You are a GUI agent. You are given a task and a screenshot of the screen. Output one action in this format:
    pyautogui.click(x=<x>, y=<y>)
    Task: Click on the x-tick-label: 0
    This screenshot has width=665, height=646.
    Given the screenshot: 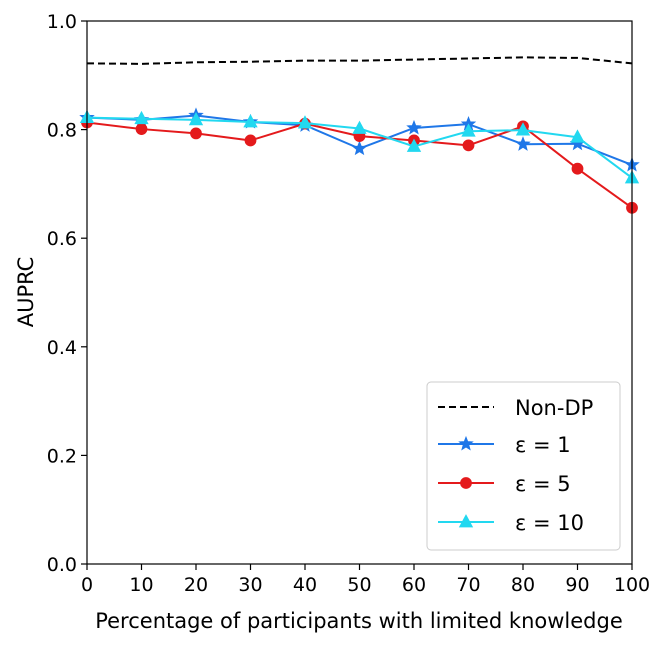 What is the action you would take?
    pyautogui.click(x=87, y=585)
    